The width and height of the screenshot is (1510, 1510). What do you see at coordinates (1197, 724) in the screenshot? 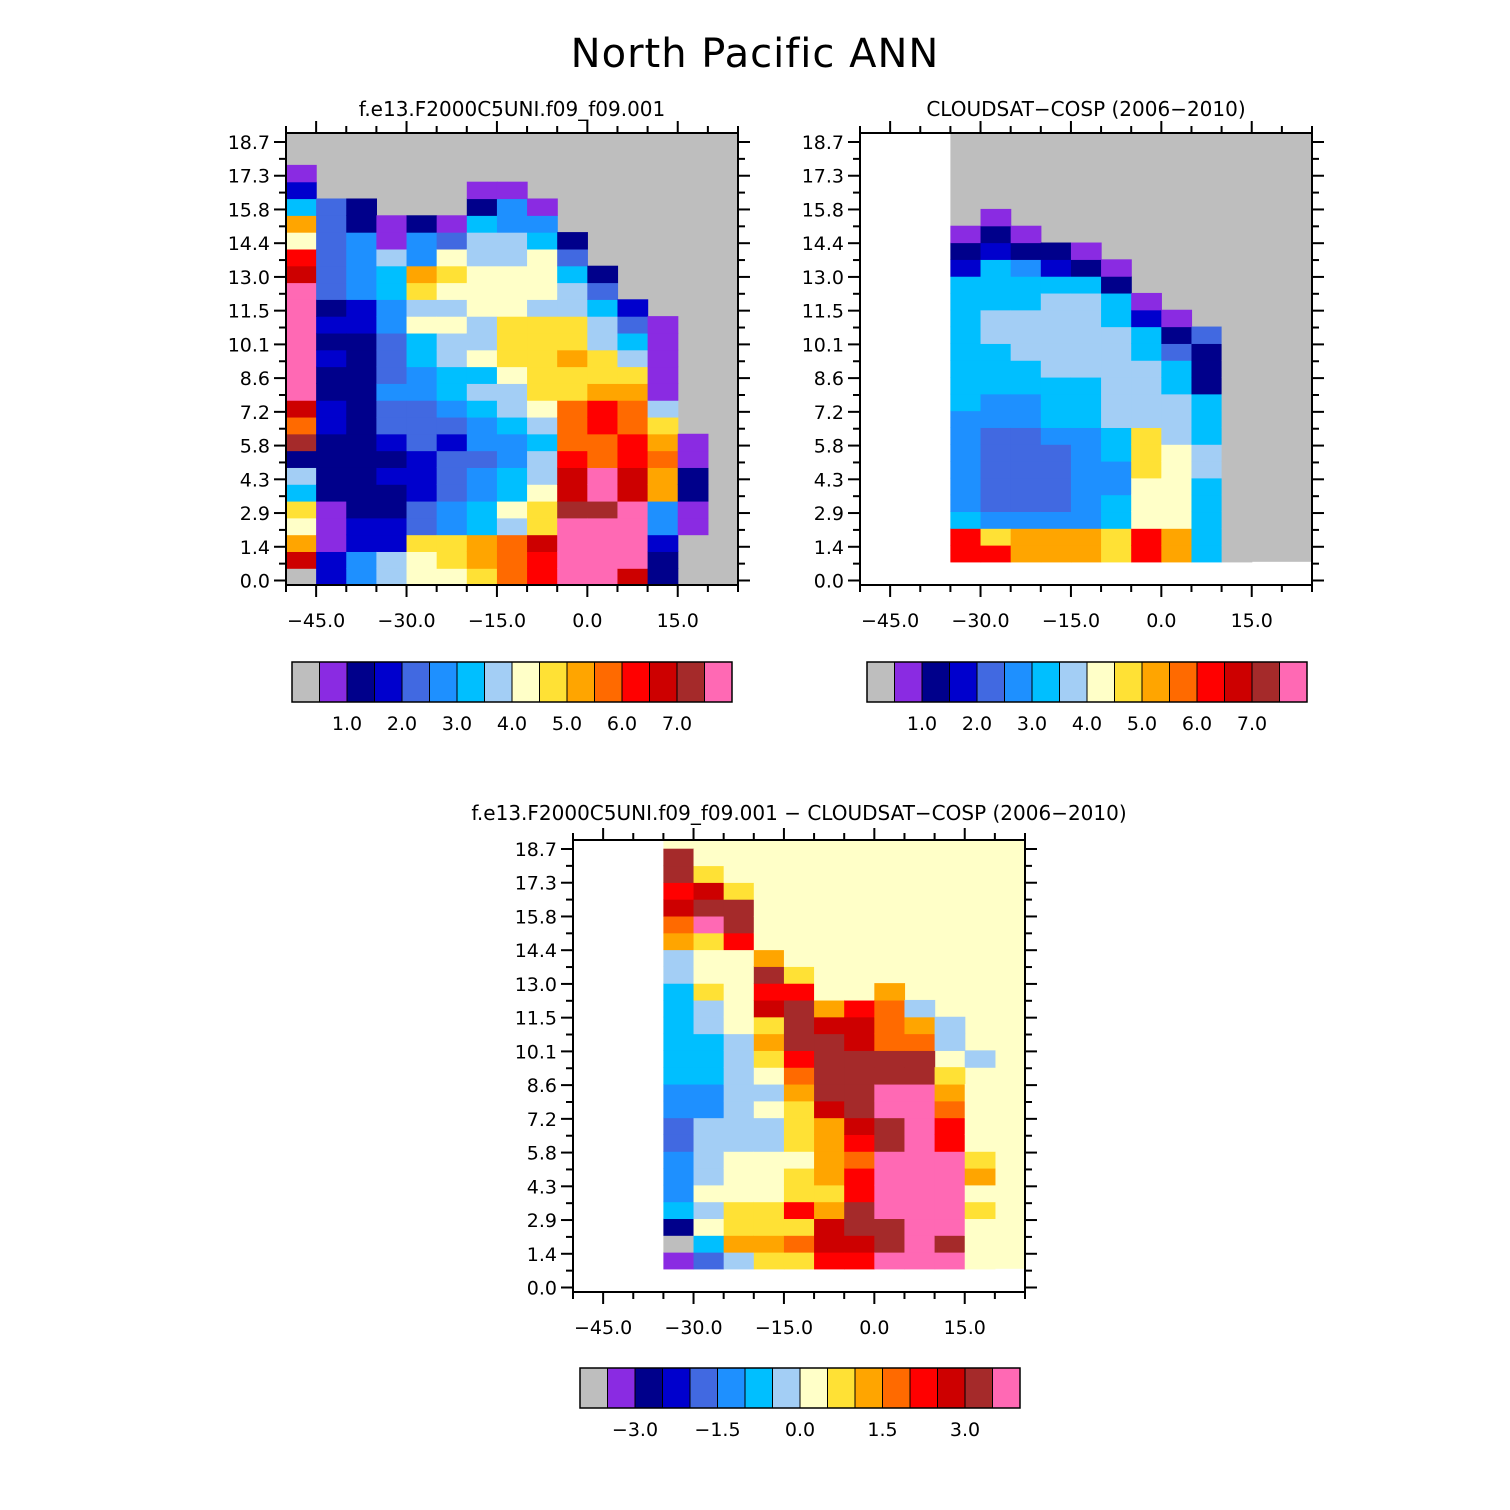
I see `colorbar-label: 6.0` at bounding box center [1197, 724].